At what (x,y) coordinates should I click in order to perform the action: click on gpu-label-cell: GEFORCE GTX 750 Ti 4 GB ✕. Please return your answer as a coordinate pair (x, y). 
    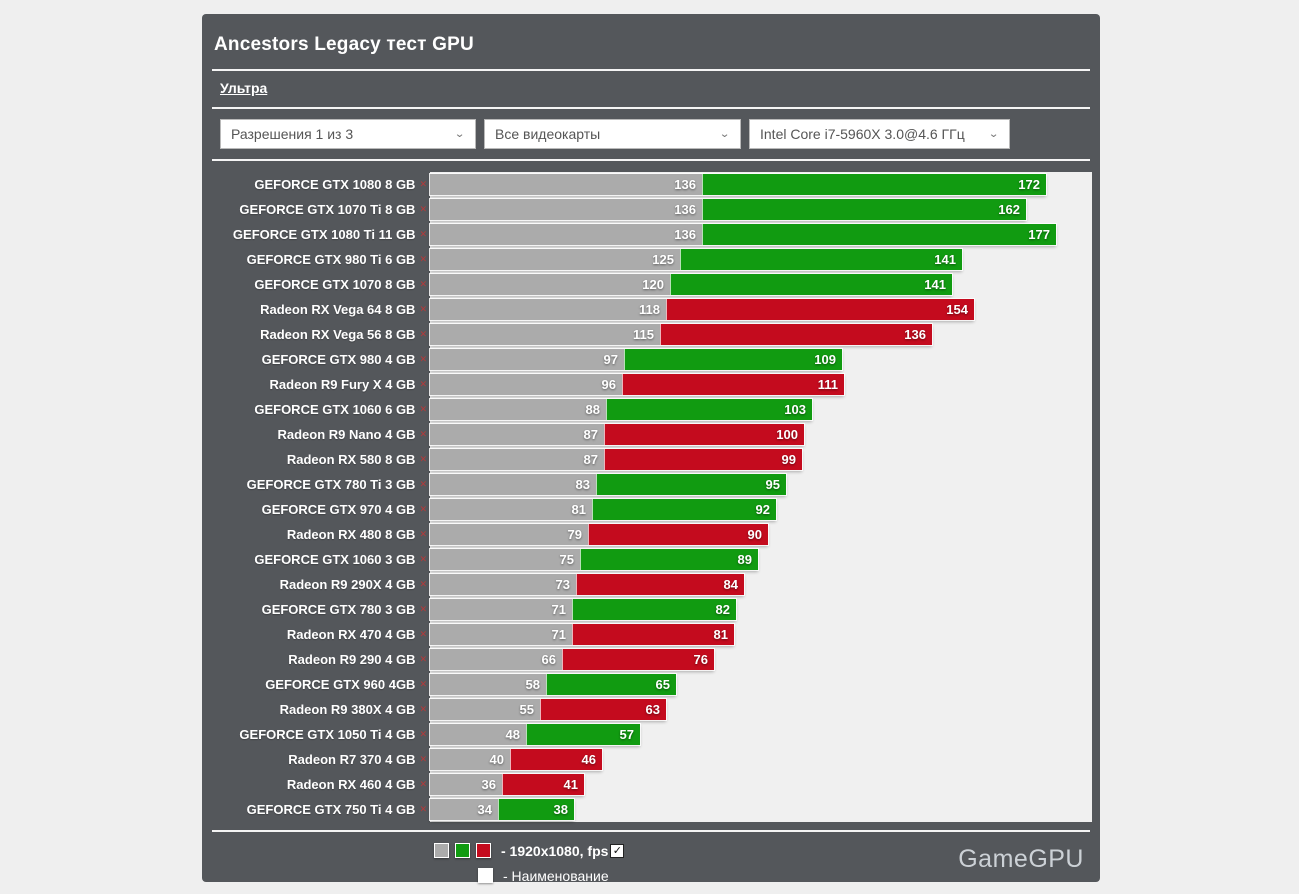
    Looking at the image, I should click on (320, 809).